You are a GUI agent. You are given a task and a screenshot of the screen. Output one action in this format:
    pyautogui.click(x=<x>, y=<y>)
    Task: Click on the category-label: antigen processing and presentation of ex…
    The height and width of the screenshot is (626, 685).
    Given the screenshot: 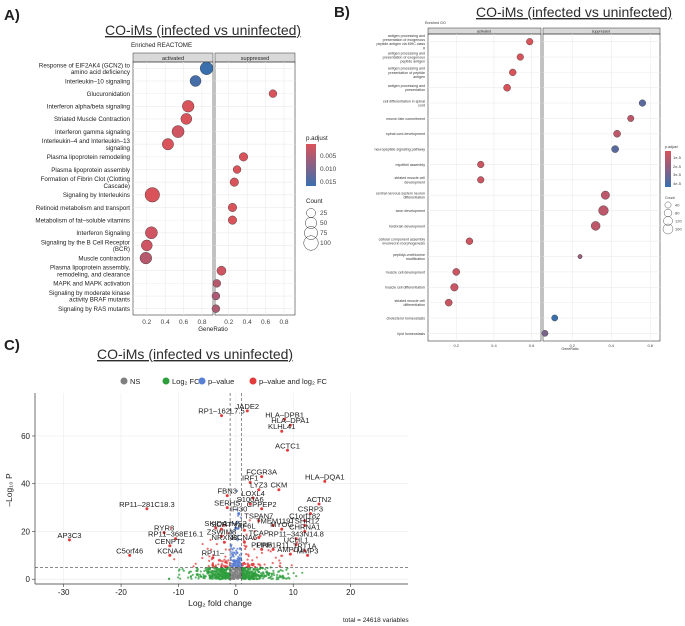 What is the action you would take?
    pyautogui.click(x=404, y=57)
    